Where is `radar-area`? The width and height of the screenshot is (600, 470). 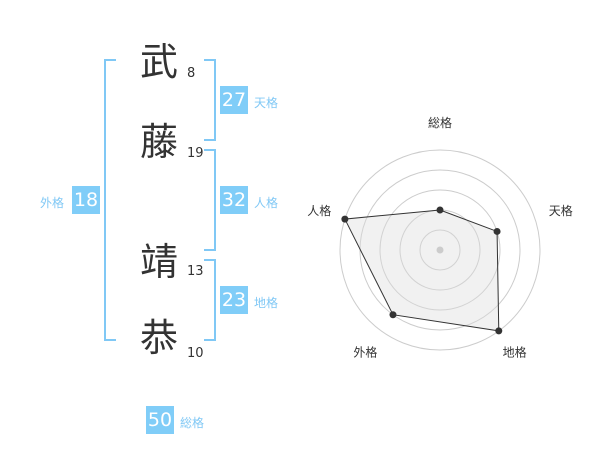 radar-area is located at coordinates (422, 270).